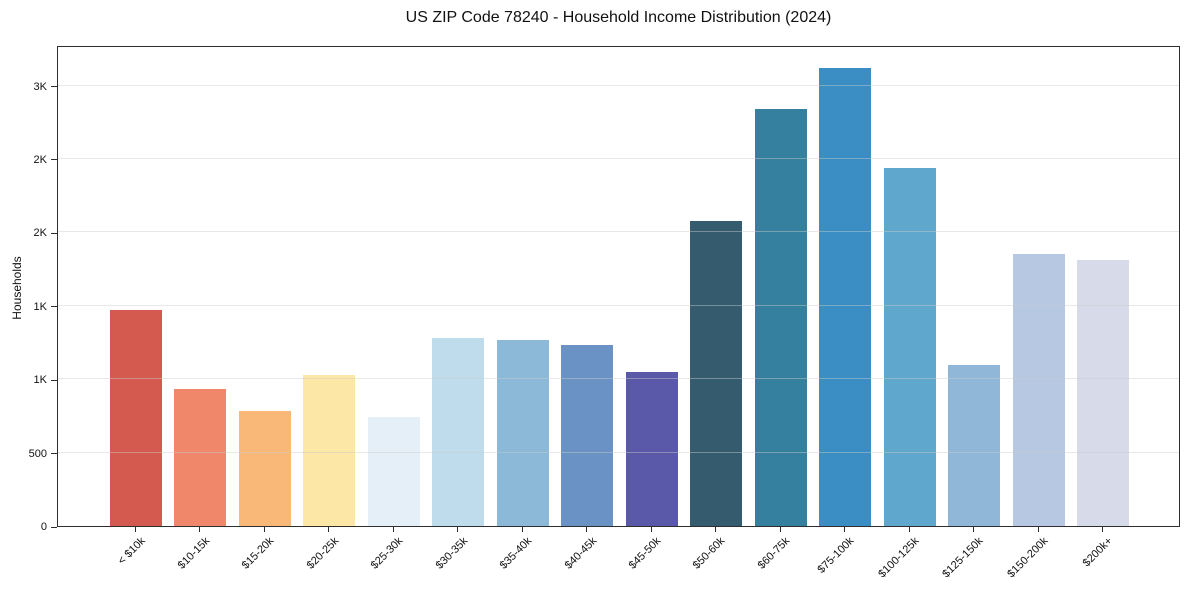 This screenshot has height=590, width=1189. I want to click on x-tick-label: $60-75k, so click(774, 553).